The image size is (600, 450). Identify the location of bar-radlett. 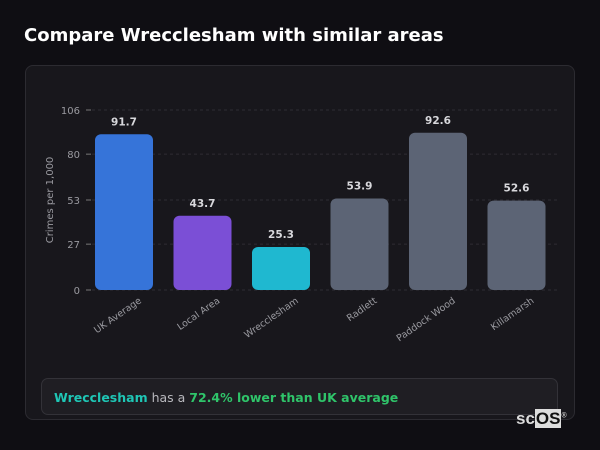
(359, 244).